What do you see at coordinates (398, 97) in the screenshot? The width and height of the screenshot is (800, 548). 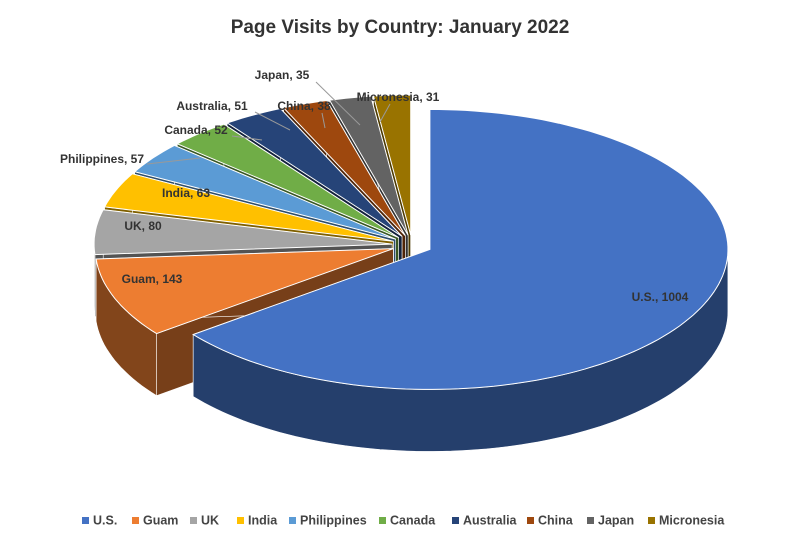 I see `data-label: Micronesia, 31` at bounding box center [398, 97].